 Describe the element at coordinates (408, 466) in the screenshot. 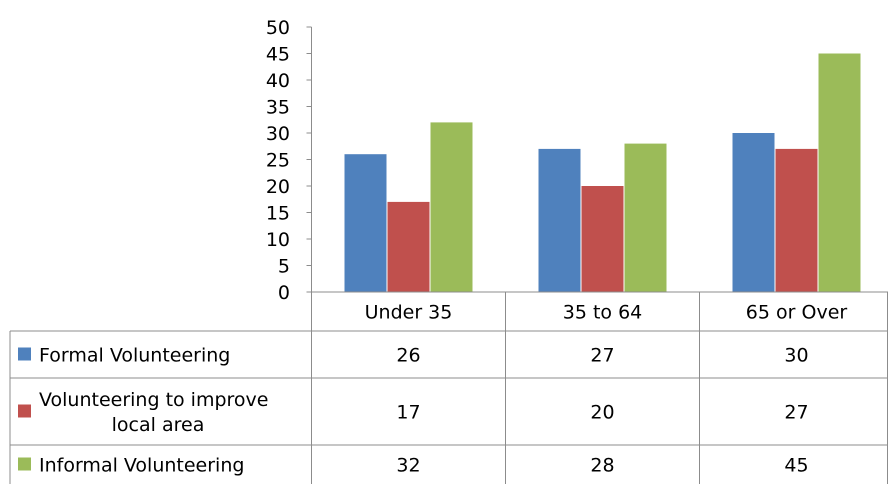

I see `data-label: 32` at that location.